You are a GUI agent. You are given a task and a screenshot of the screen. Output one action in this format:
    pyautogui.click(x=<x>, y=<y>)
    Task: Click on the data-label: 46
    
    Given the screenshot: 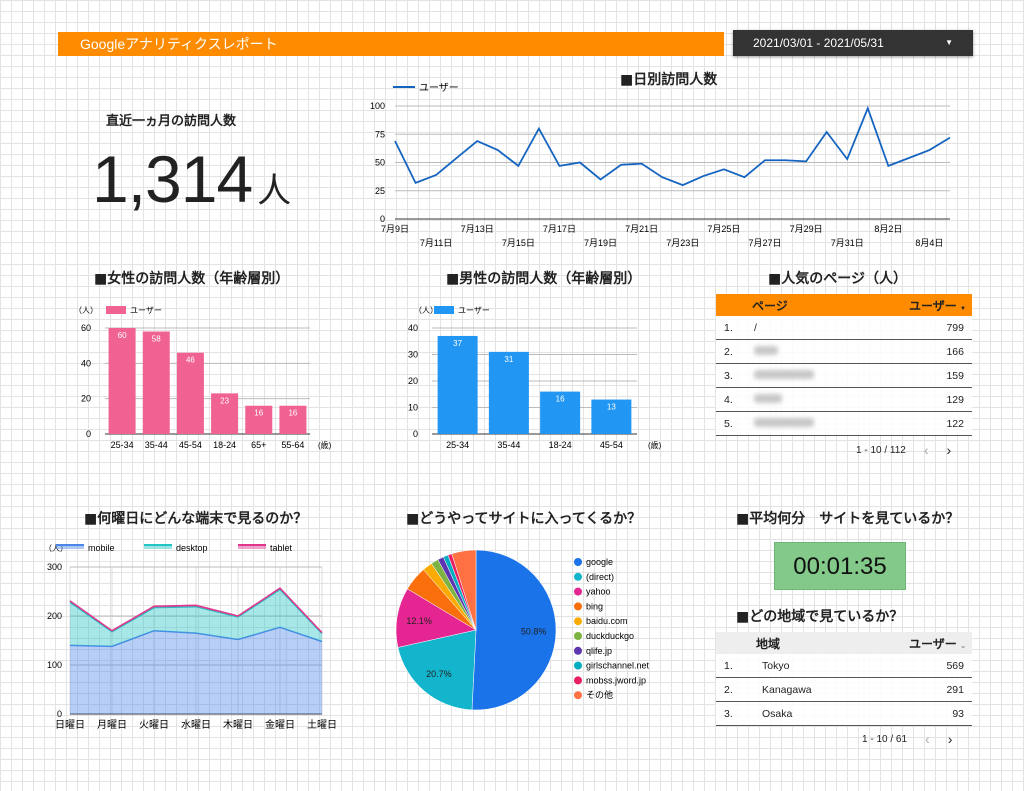 What is the action you would take?
    pyautogui.click(x=190, y=360)
    